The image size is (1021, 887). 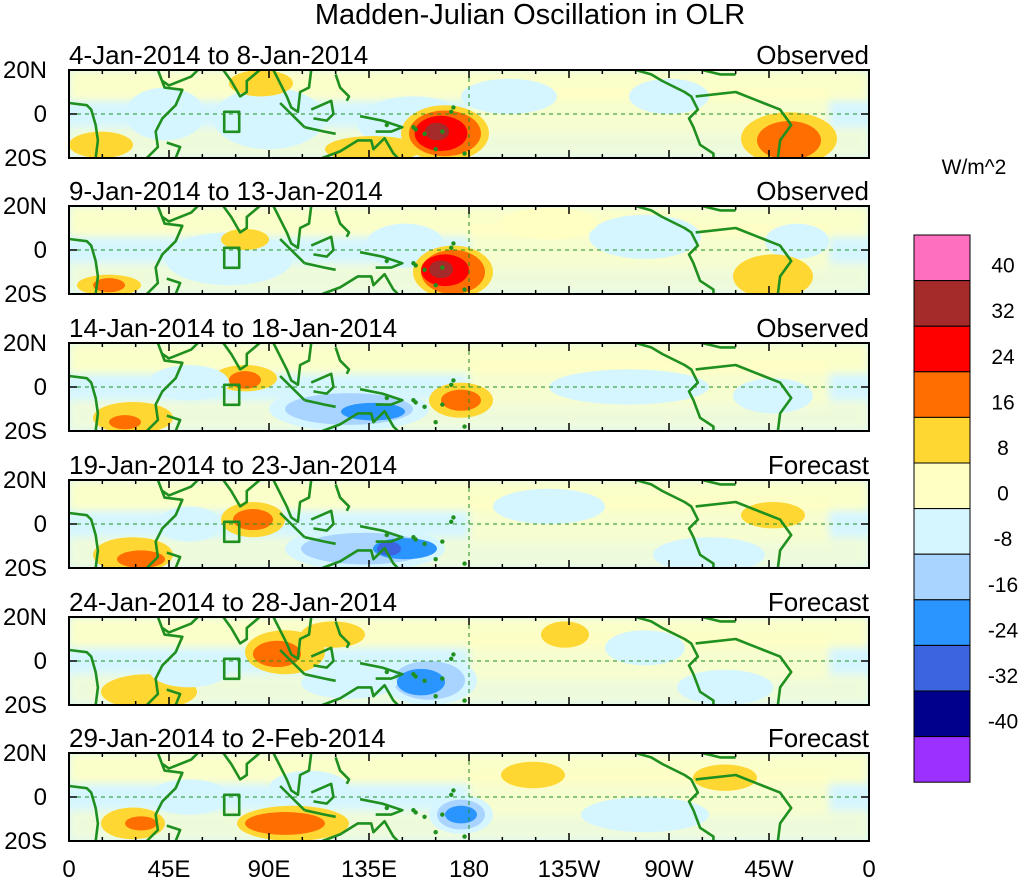 I want to click on colorbar-label: 0, so click(x=1003, y=494).